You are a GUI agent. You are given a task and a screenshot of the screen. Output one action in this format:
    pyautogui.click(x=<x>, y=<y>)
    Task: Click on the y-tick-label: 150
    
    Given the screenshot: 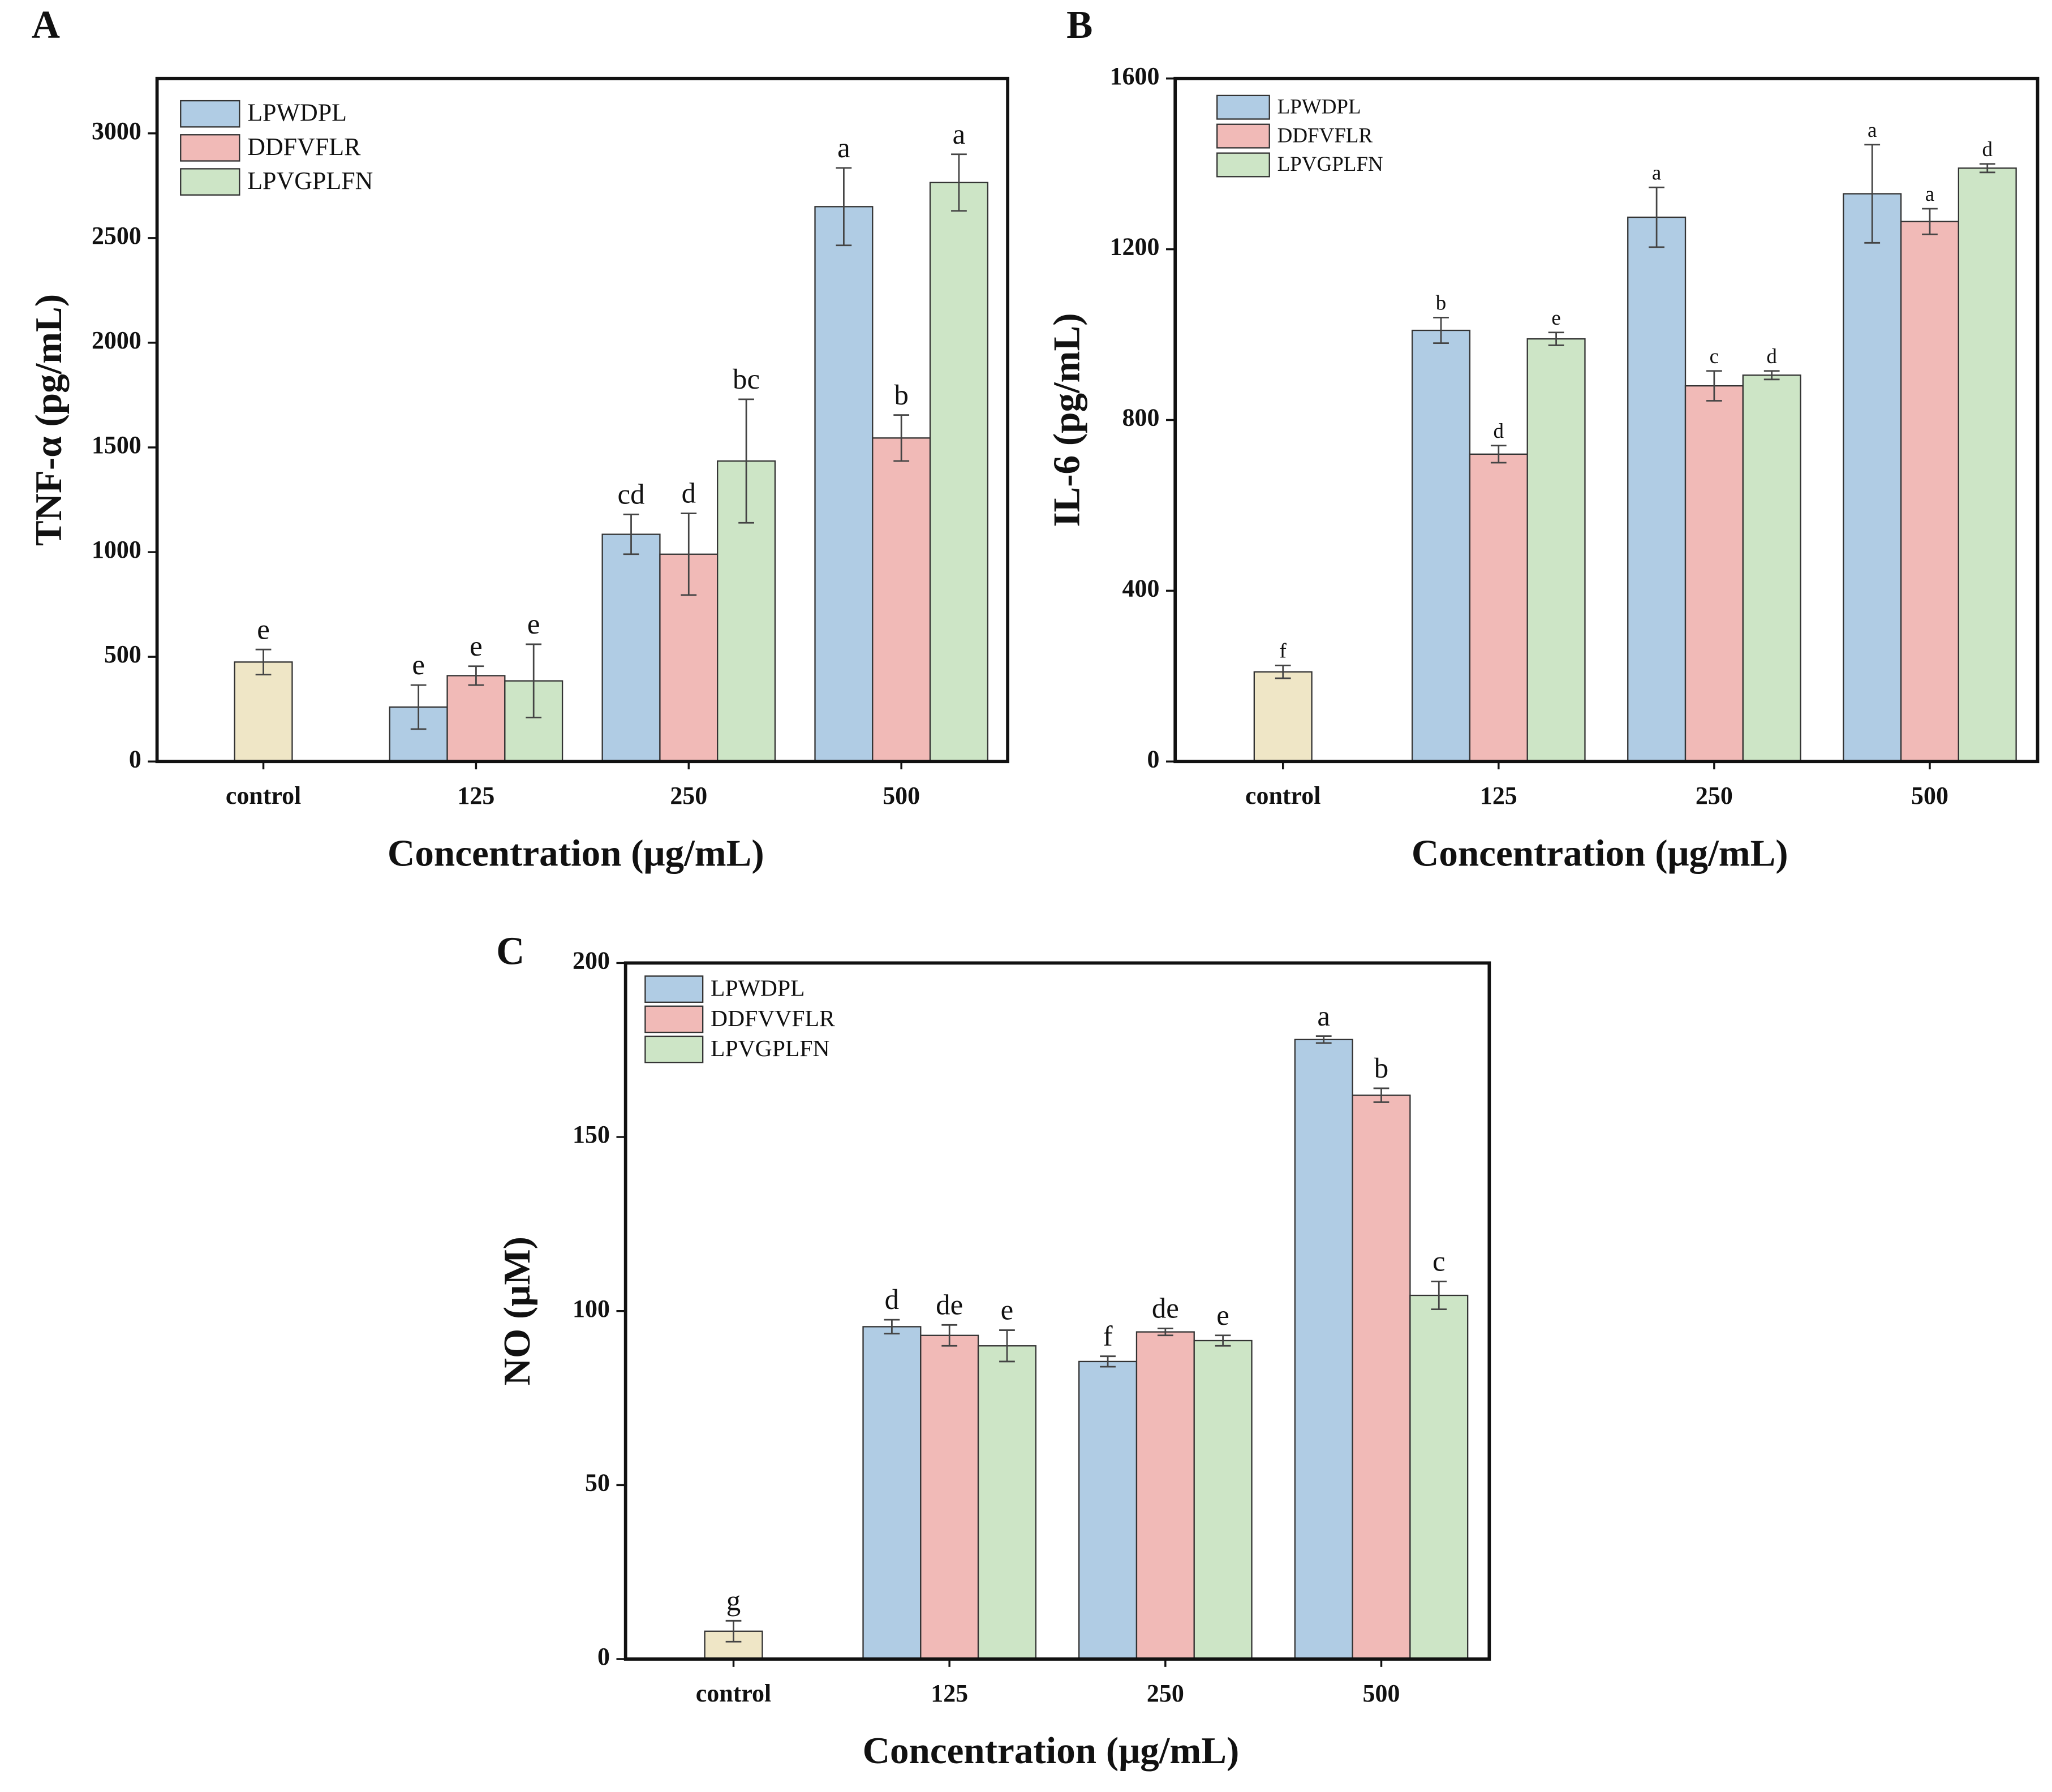 What is the action you would take?
    pyautogui.click(x=591, y=1134)
    